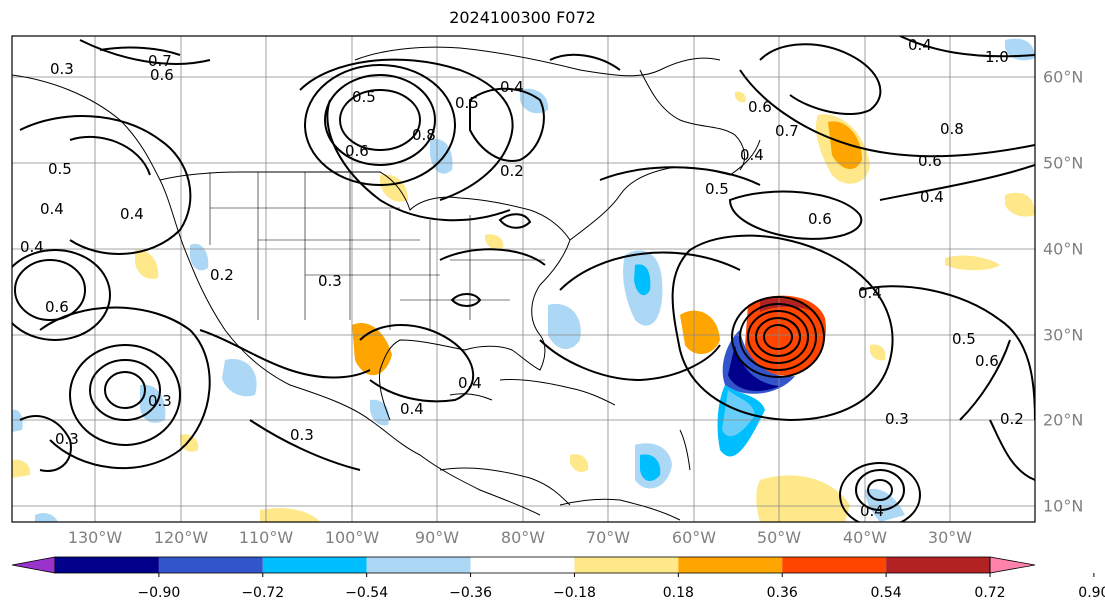 This screenshot has width=1105, height=615. What do you see at coordinates (159, 593) in the screenshot?
I see `colorbar-tick-label: −0.90` at bounding box center [159, 593].